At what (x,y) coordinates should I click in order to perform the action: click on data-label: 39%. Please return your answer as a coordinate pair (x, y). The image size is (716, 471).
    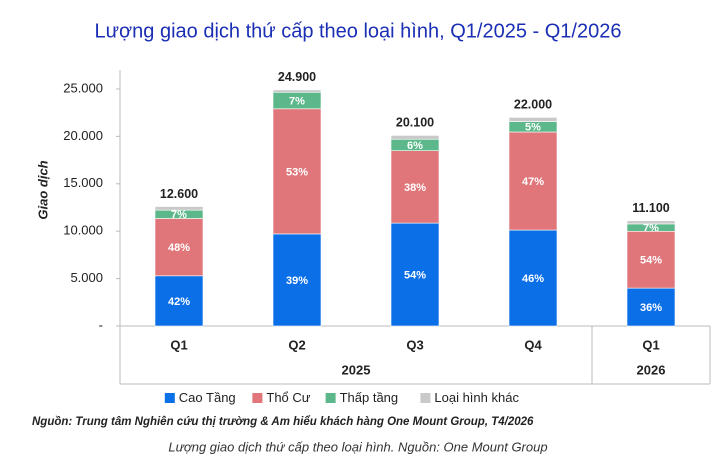
    Looking at the image, I should click on (297, 281).